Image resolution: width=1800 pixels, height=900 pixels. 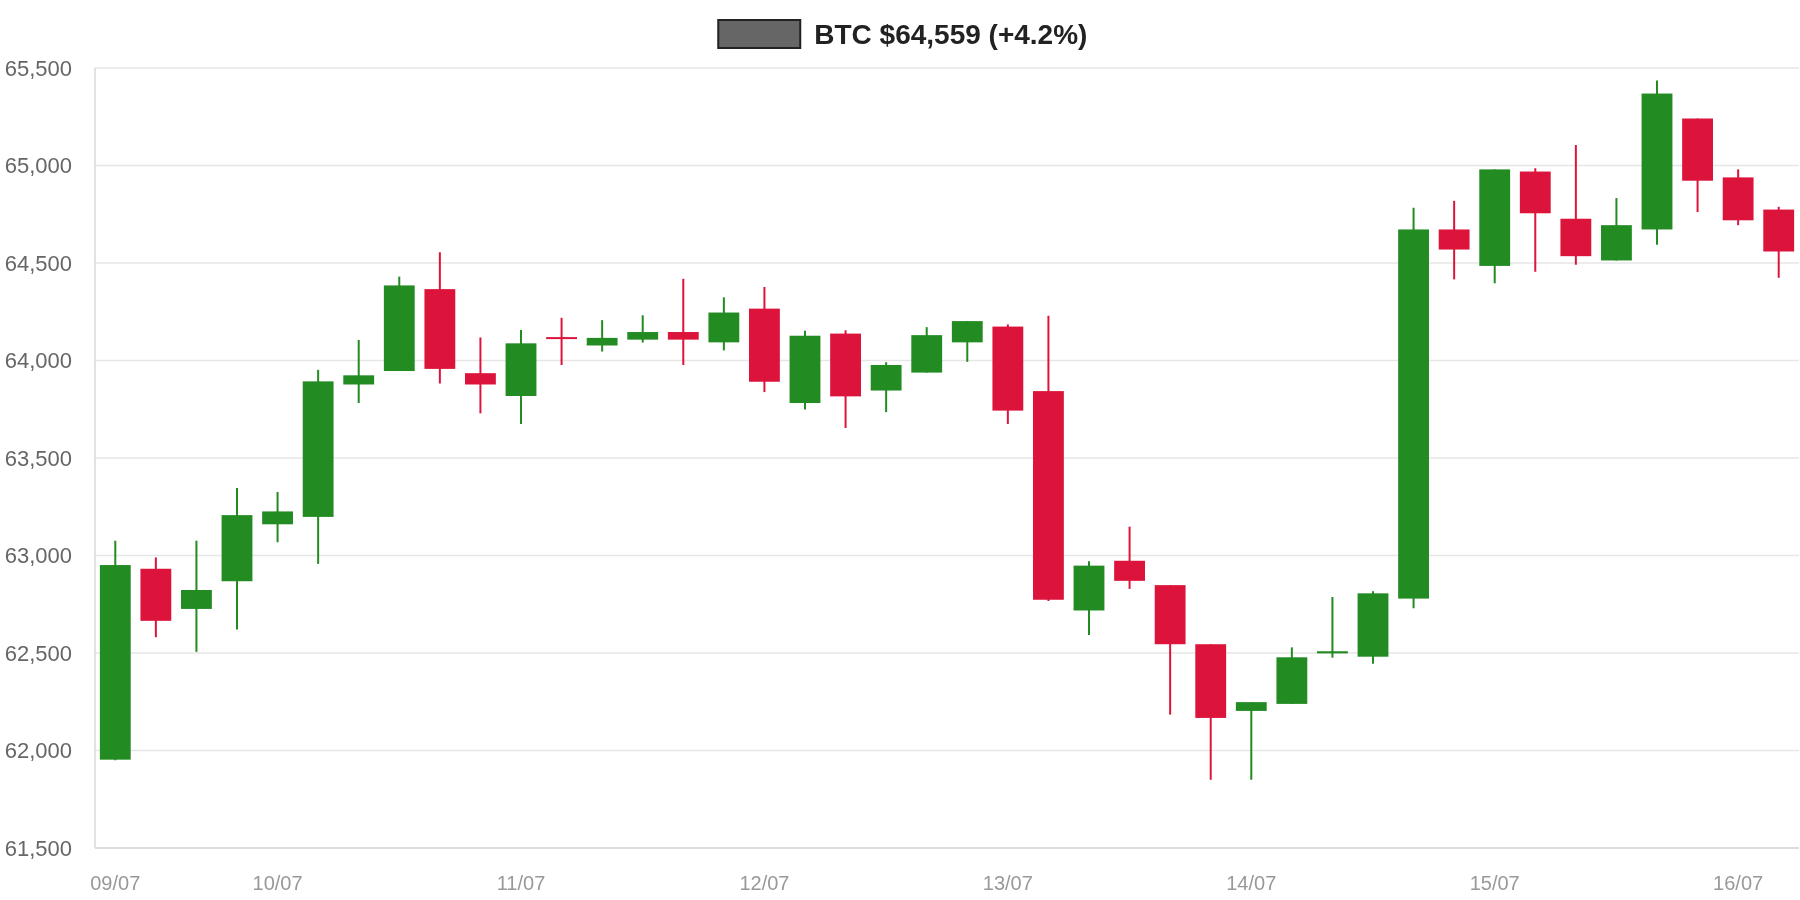 What do you see at coordinates (38, 458) in the screenshot?
I see `y-tick-label: 63,500` at bounding box center [38, 458].